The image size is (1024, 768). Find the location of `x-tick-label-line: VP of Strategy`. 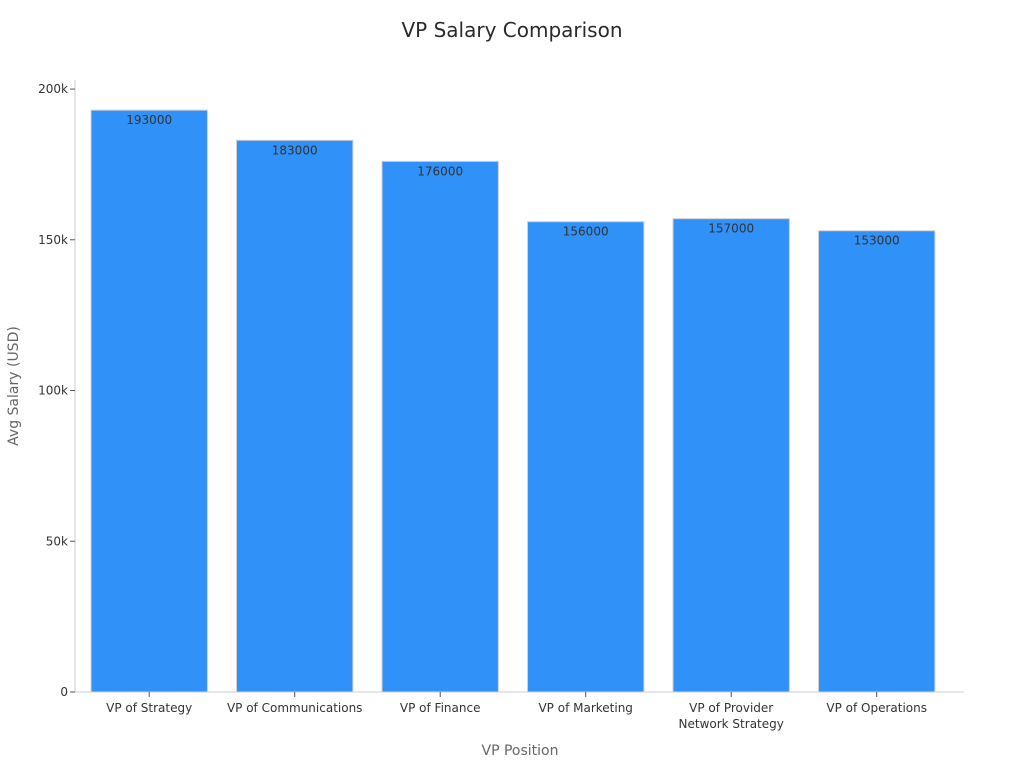

x-tick-label-line: VP of Strategy is located at coordinates (149, 708).